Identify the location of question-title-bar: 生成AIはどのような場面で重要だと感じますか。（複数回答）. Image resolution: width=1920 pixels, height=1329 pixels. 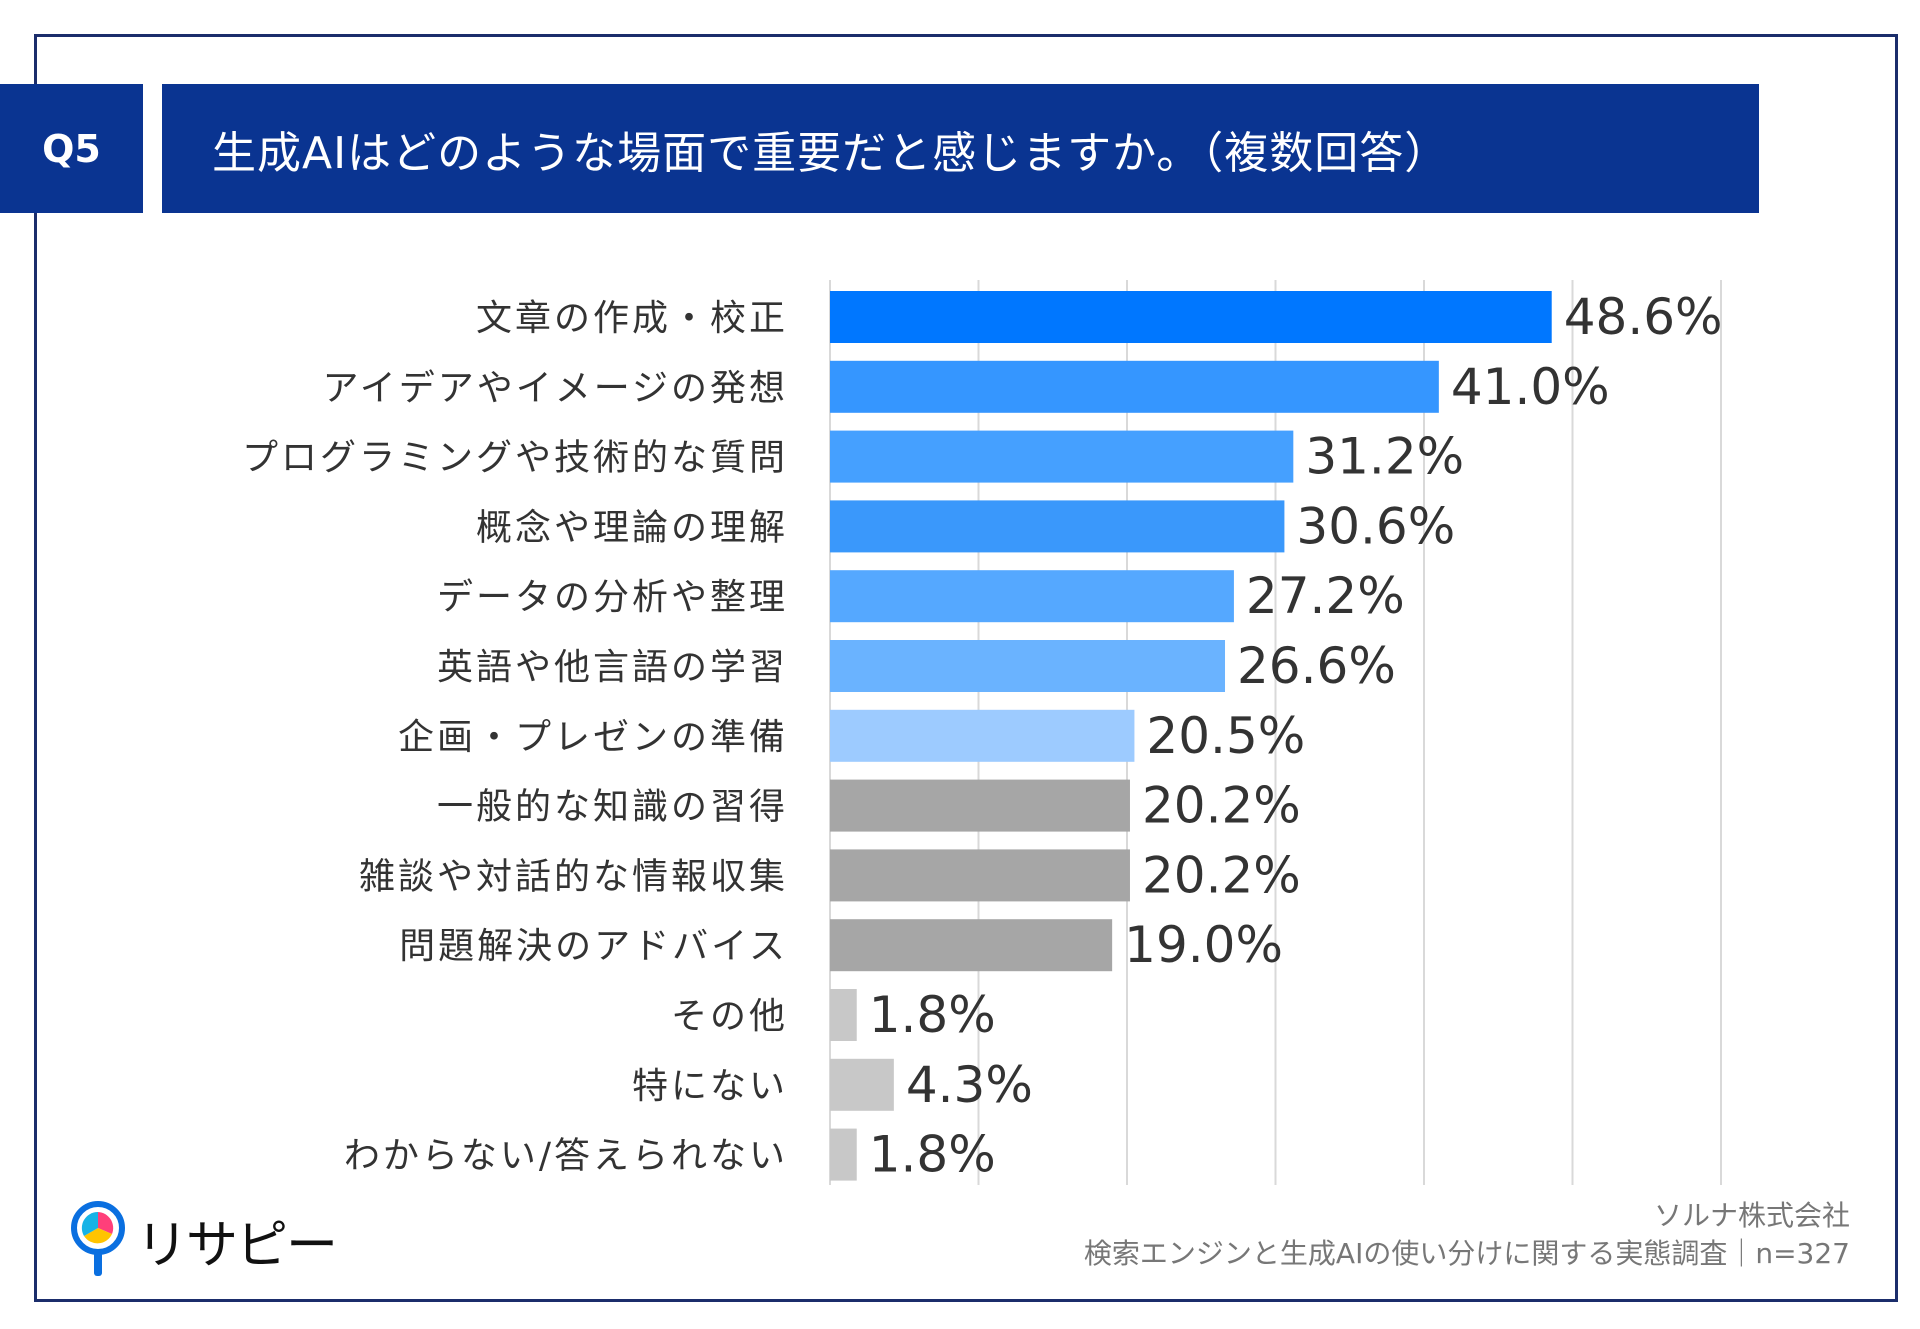
(960, 148).